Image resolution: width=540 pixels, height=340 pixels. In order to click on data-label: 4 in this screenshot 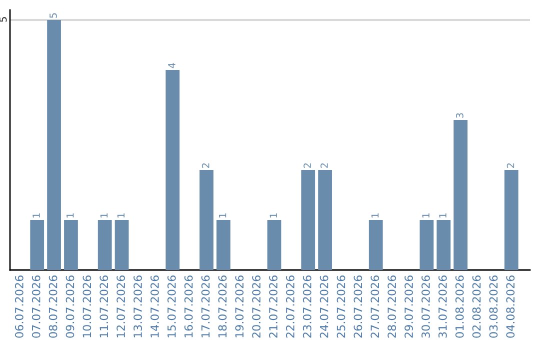, I will do `click(172, 65)`.